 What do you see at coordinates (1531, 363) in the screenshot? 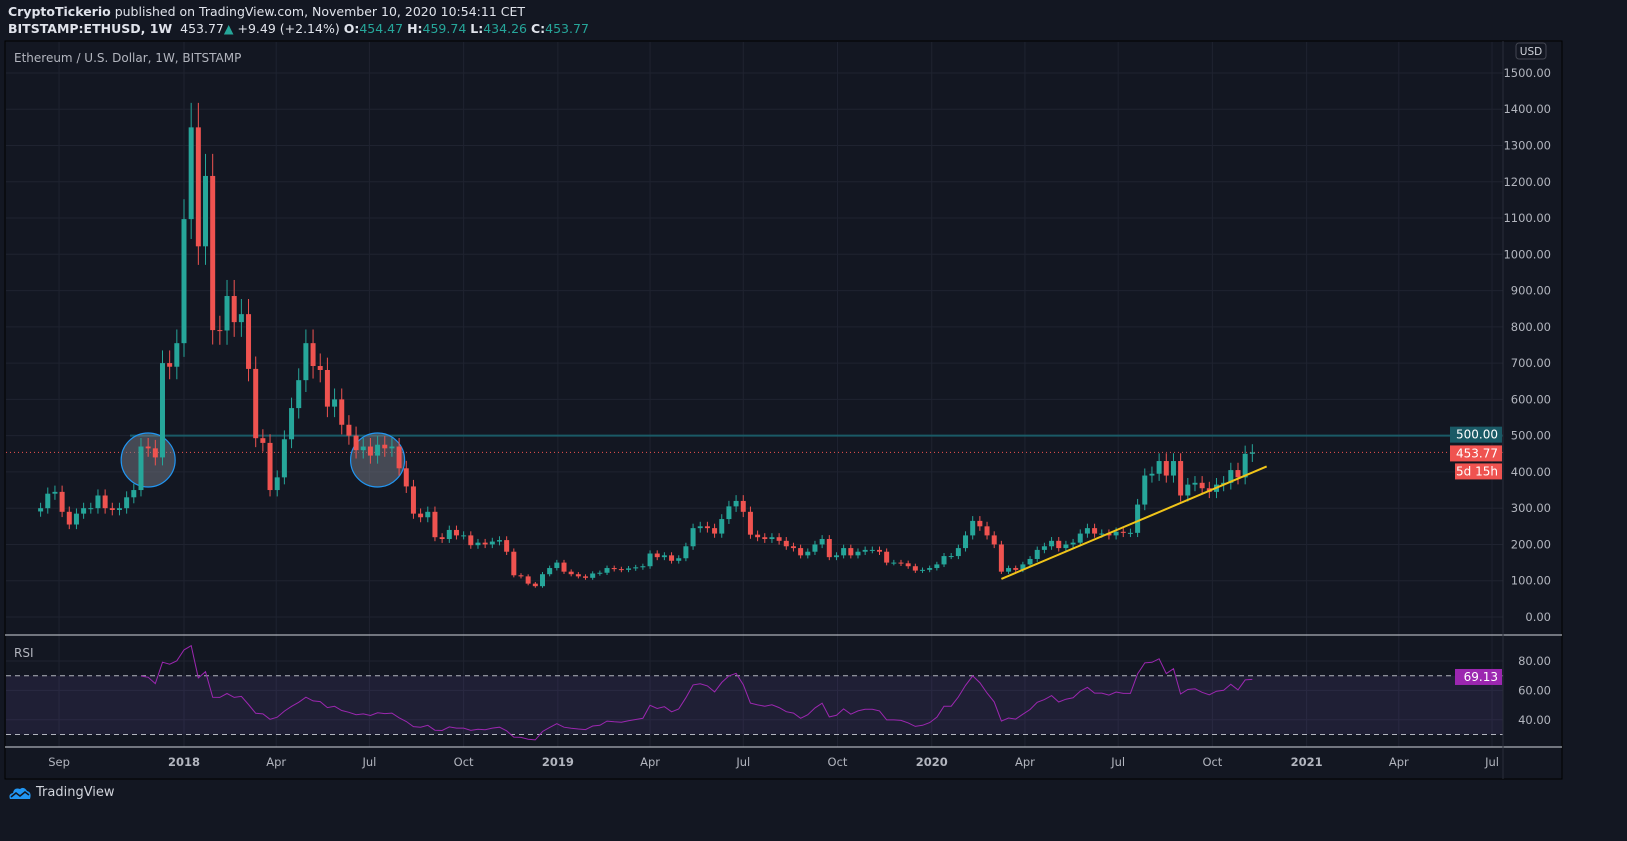
I see `price-tick: 700.00` at bounding box center [1531, 363].